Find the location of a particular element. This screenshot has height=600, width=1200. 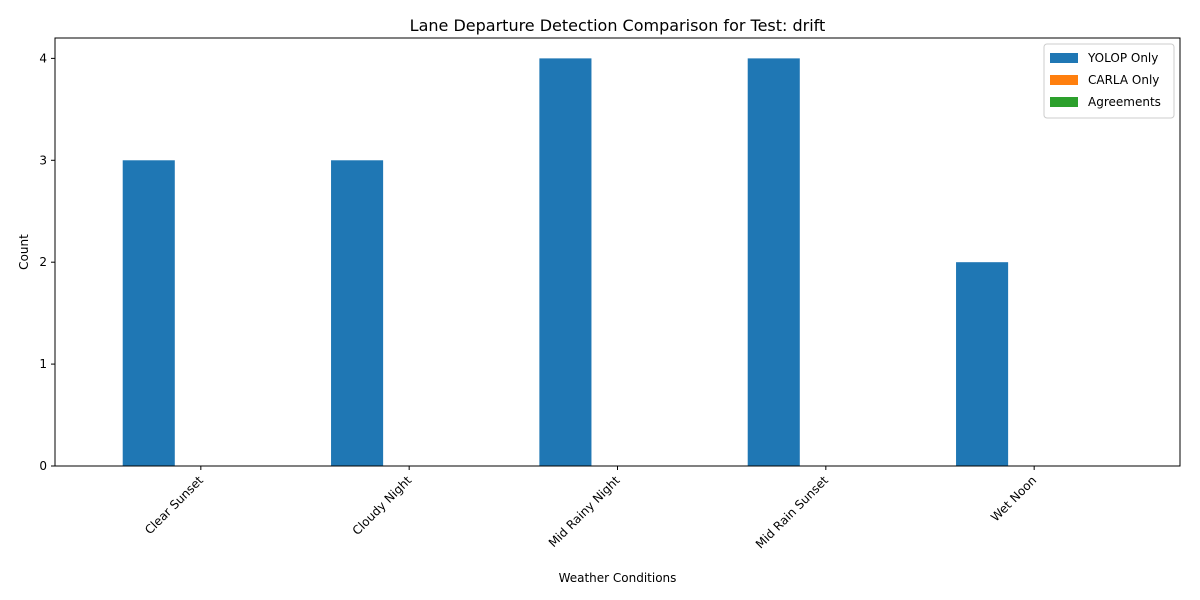

y-tick-label: 0 is located at coordinates (43, 466).